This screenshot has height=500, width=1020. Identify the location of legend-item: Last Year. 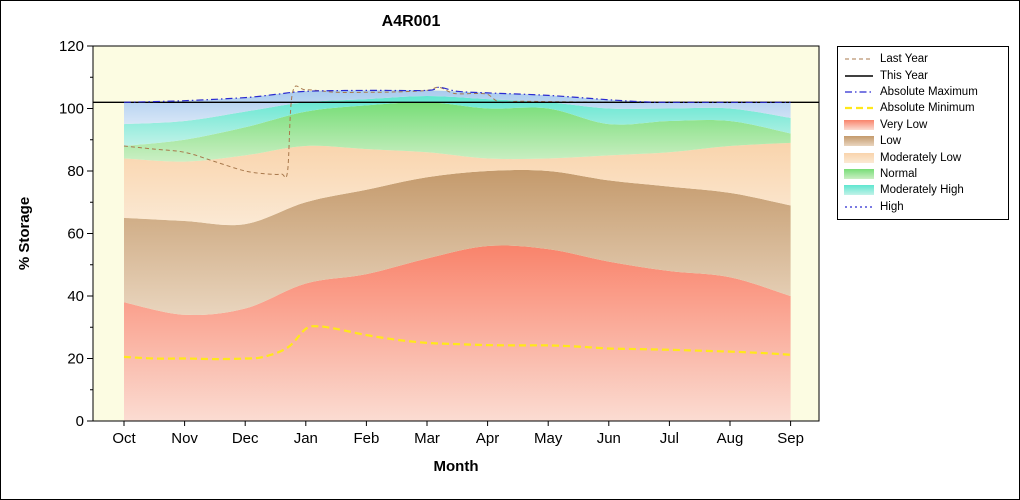
(923, 59).